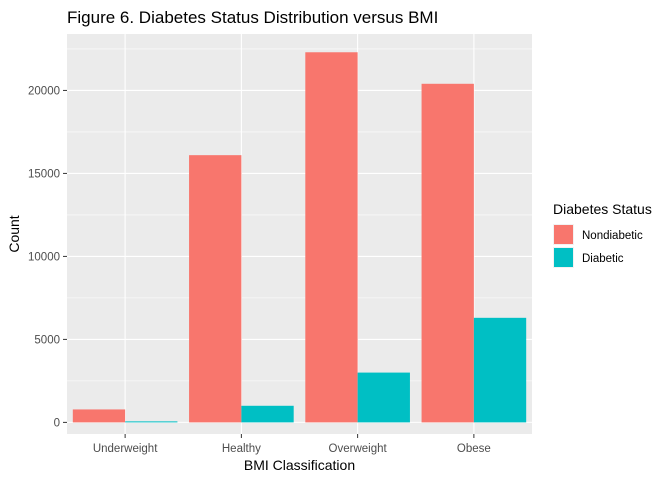 The width and height of the screenshot is (672, 480). I want to click on legend-title: Diabetes Status, so click(602, 209).